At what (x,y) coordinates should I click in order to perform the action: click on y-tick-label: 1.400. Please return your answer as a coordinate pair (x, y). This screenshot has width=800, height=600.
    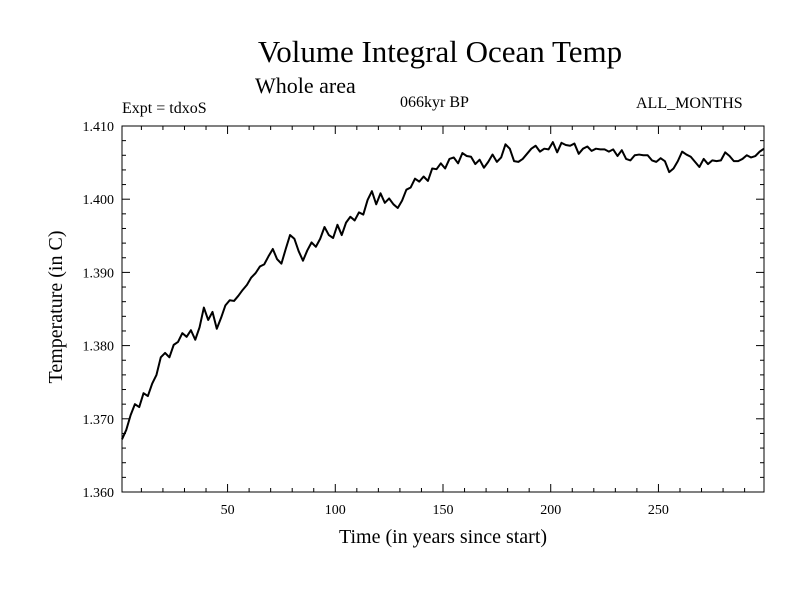
    Looking at the image, I should click on (99, 200).